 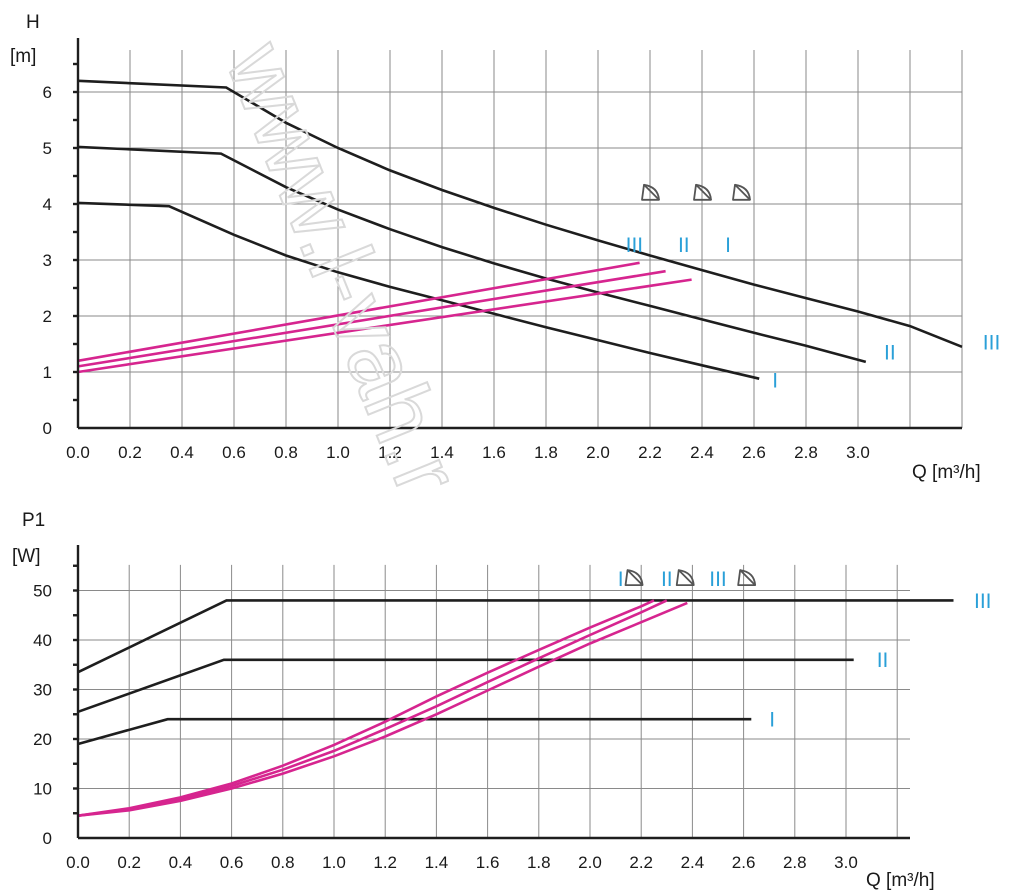 I want to click on y-axis-symbol: P1, so click(x=33, y=520).